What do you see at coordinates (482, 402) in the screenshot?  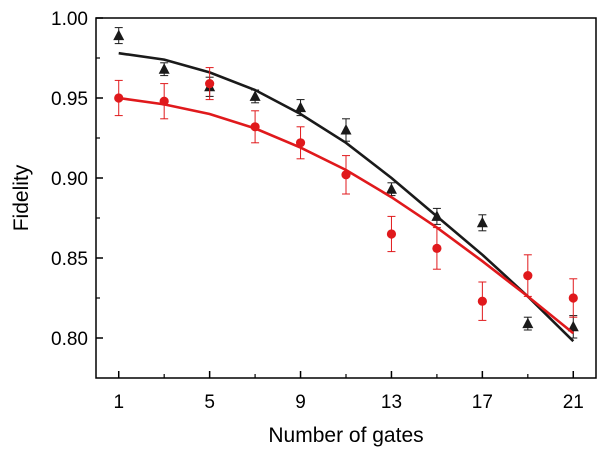 I see `x-tick-label: 17` at bounding box center [482, 402].